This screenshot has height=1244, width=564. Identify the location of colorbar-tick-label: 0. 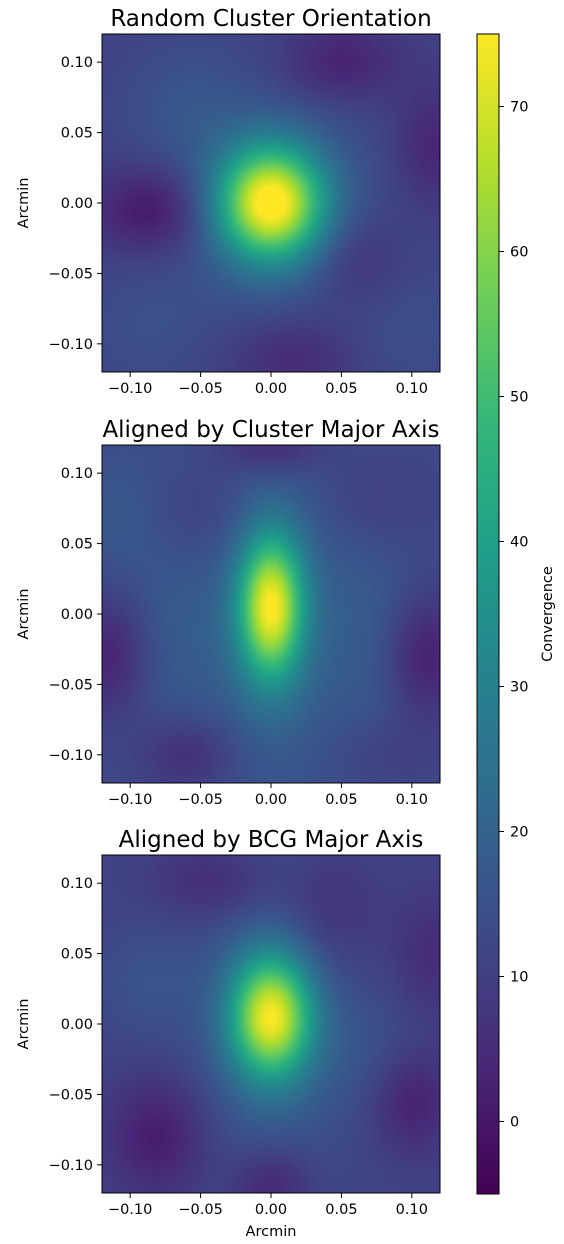
(514, 1123).